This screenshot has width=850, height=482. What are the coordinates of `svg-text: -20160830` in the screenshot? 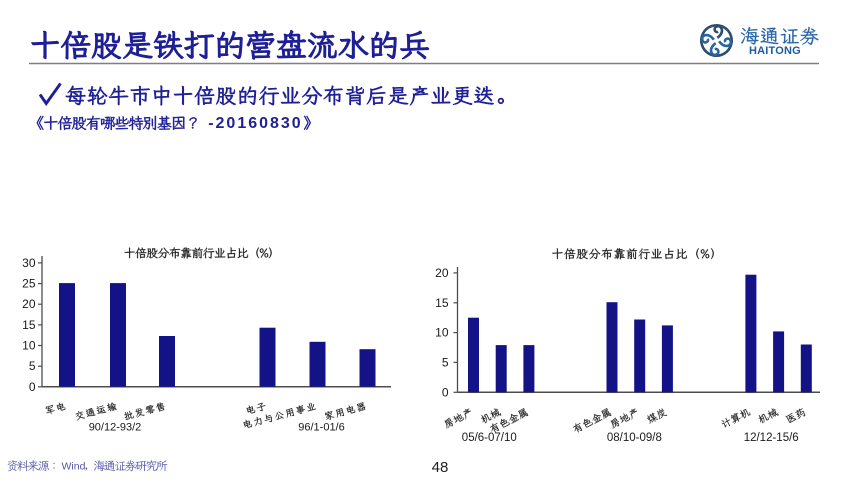 It's located at (255, 123).